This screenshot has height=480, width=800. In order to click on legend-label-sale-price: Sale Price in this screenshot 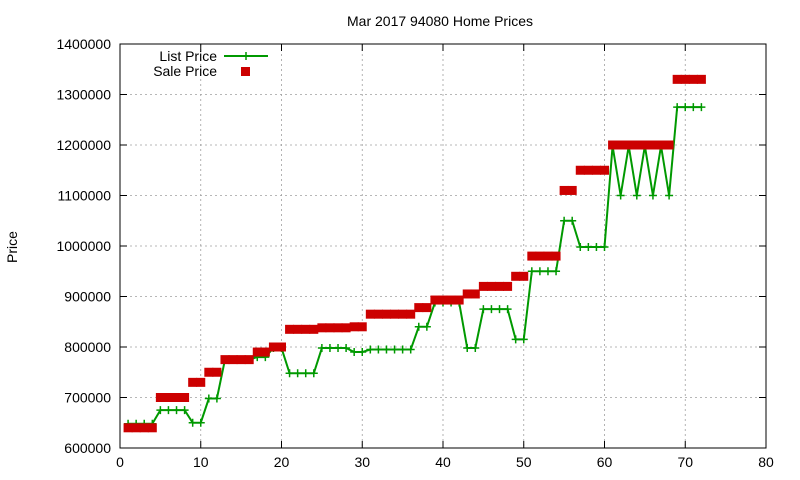, I will do `click(185, 71)`.